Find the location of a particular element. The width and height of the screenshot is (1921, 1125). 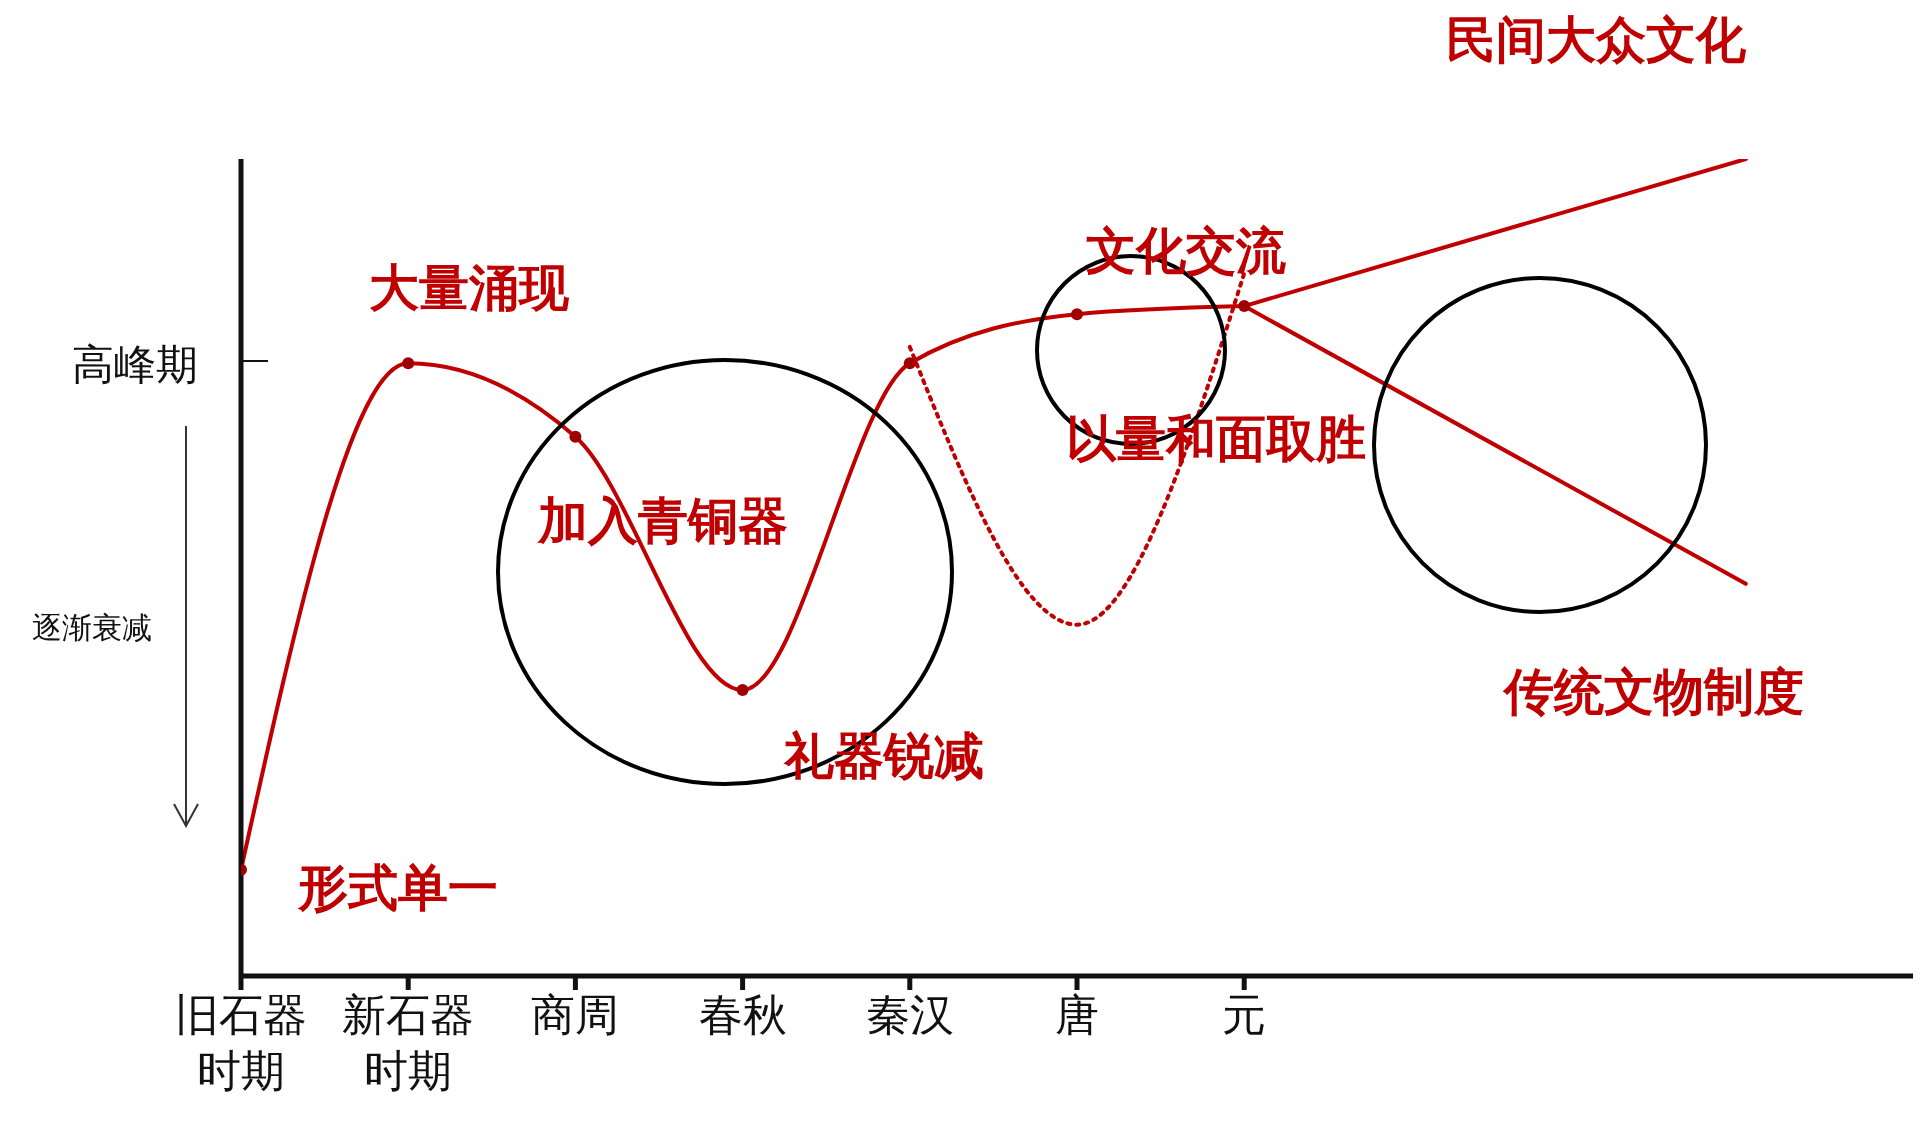

annotation: 大量涌现 is located at coordinates (469, 287).